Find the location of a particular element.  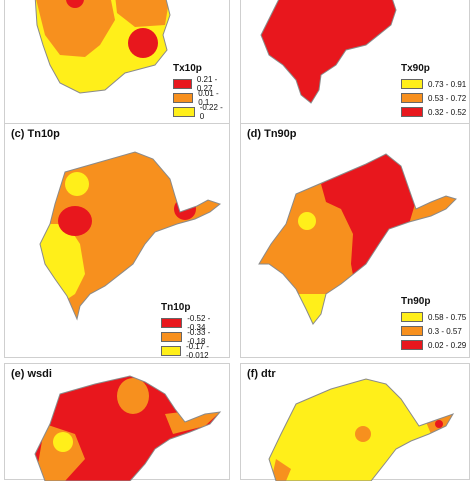

panel-tx10p: Tx10p 0.21 - 0.27 0.01 - 0.1 -0.22 - 0 is located at coordinates (117, 64).